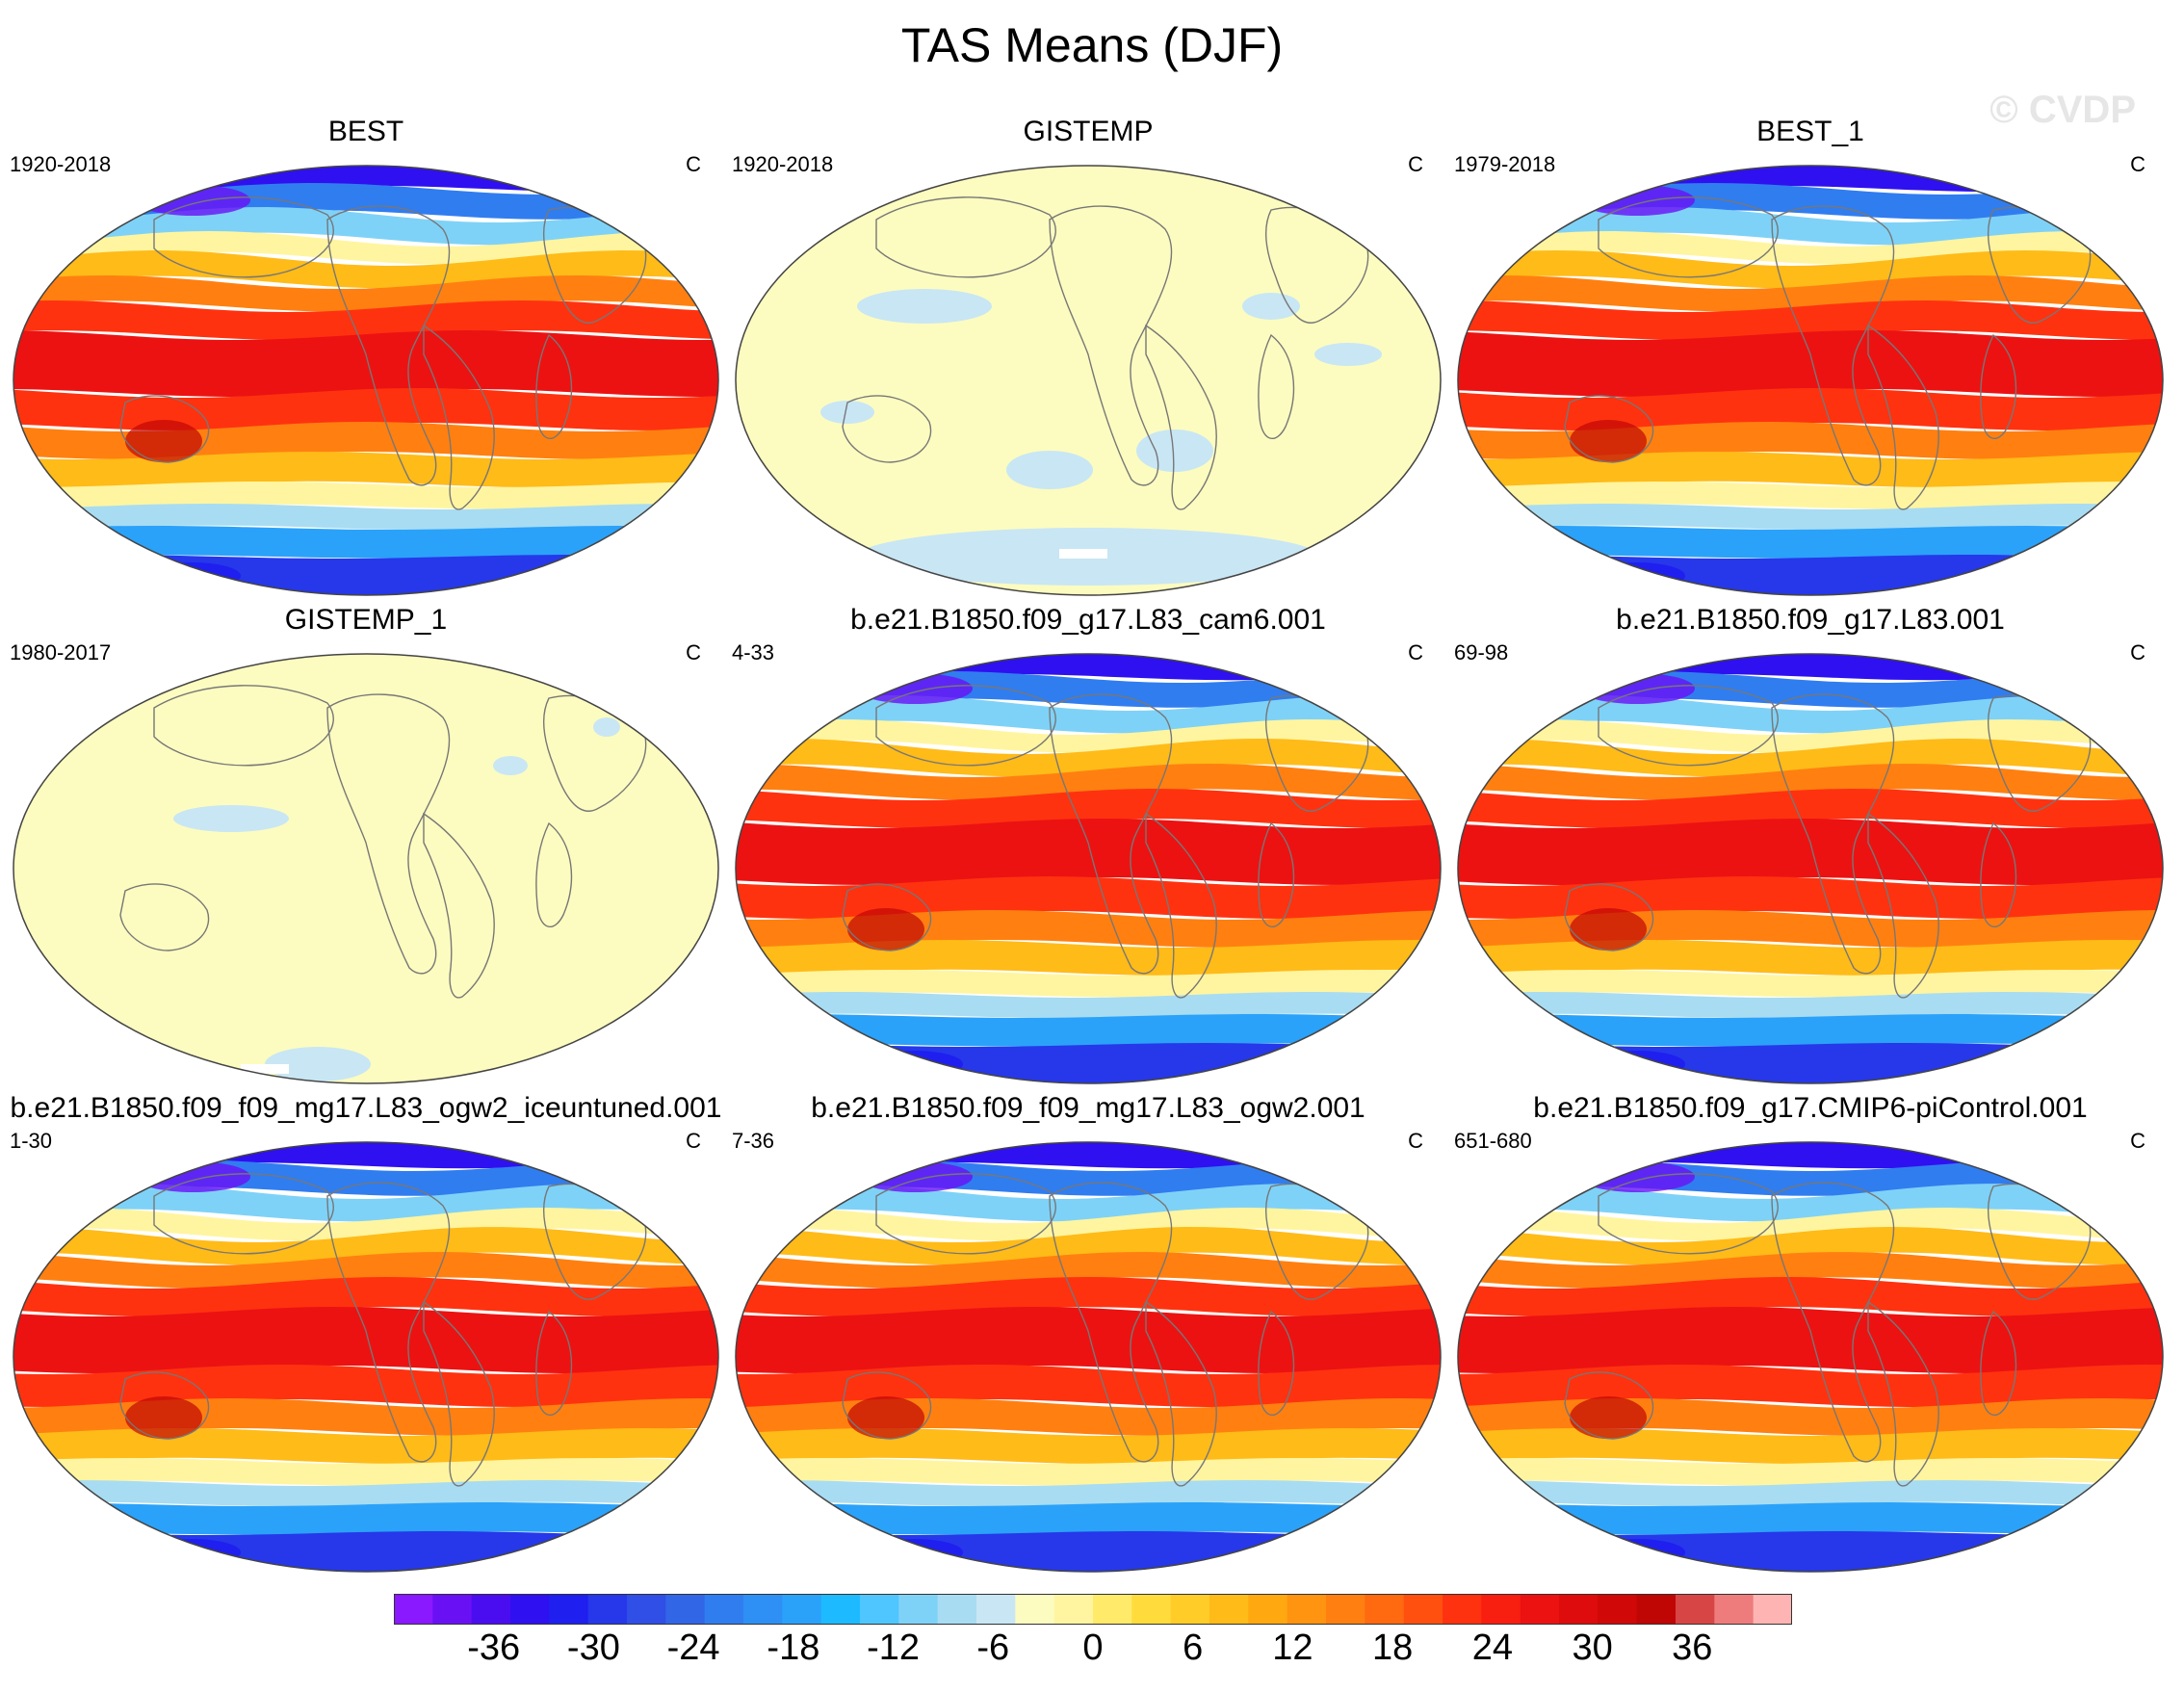 The image size is (2184, 1693). I want to click on panel-title: GISTEMP, so click(1088, 131).